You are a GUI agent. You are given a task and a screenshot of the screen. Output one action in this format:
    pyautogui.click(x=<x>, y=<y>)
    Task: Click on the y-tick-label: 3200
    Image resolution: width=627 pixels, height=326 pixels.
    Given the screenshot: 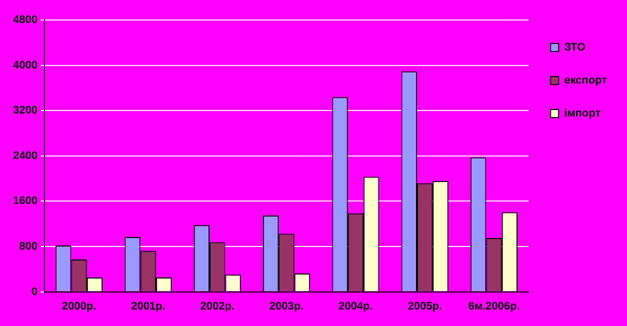 What is the action you would take?
    pyautogui.click(x=25, y=110)
    